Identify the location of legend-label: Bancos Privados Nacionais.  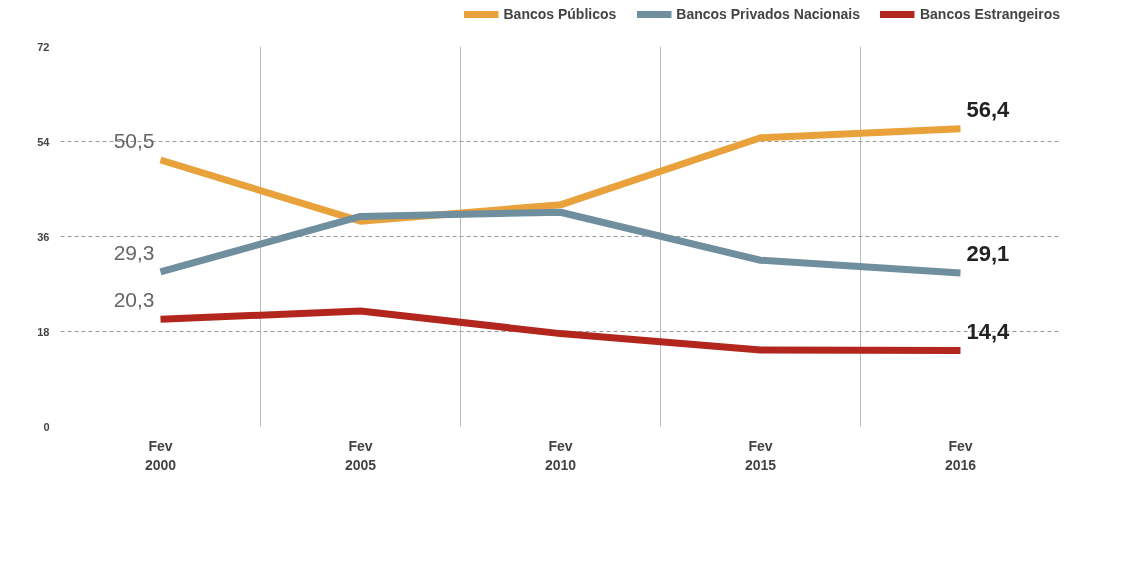
(768, 14).